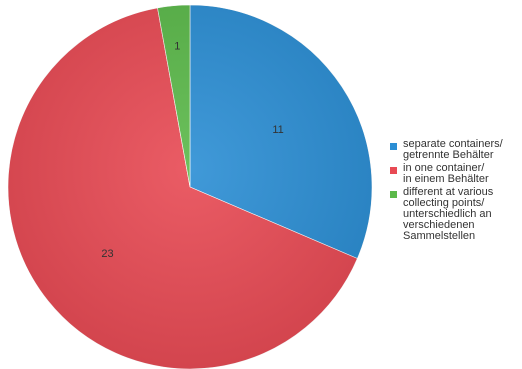 The width and height of the screenshot is (522, 369). I want to click on pie-value-label-1: 11, so click(277, 130).